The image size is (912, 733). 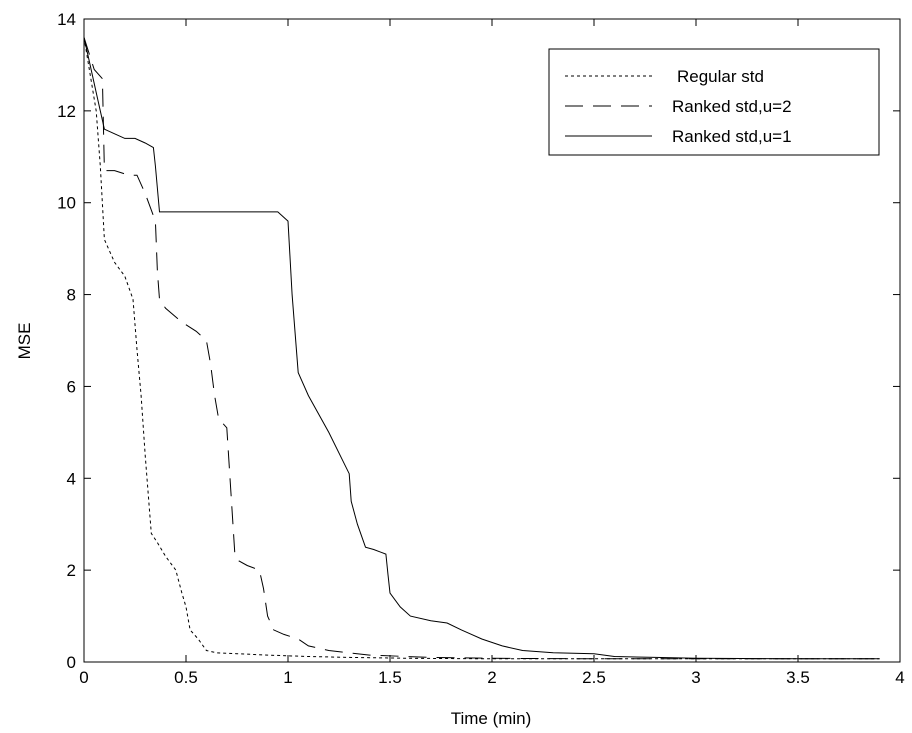 I want to click on x-tick-label: 2, so click(x=491, y=677).